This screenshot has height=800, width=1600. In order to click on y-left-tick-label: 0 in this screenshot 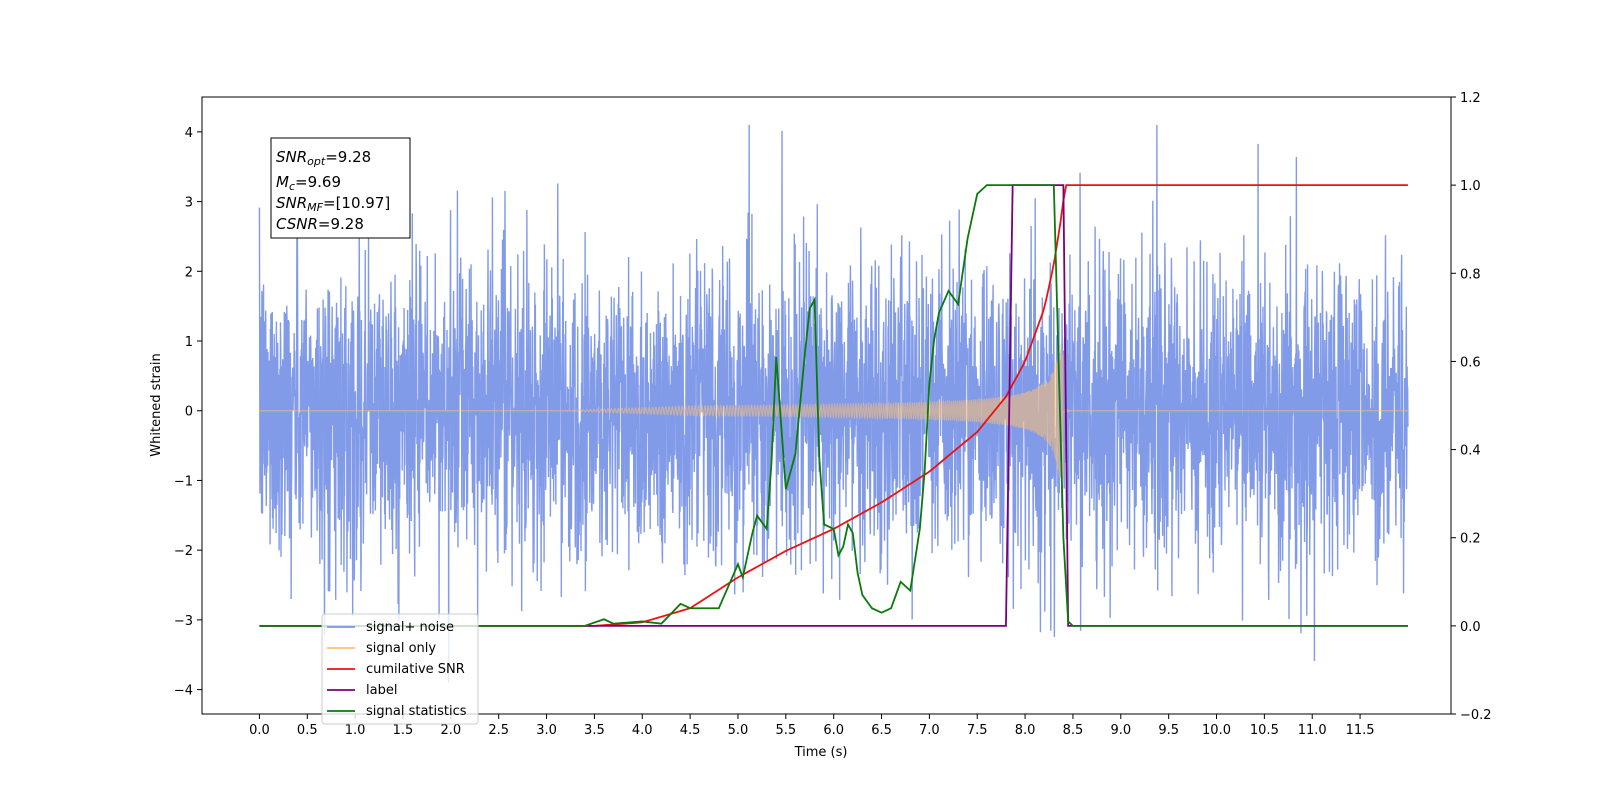, I will do `click(189, 412)`.